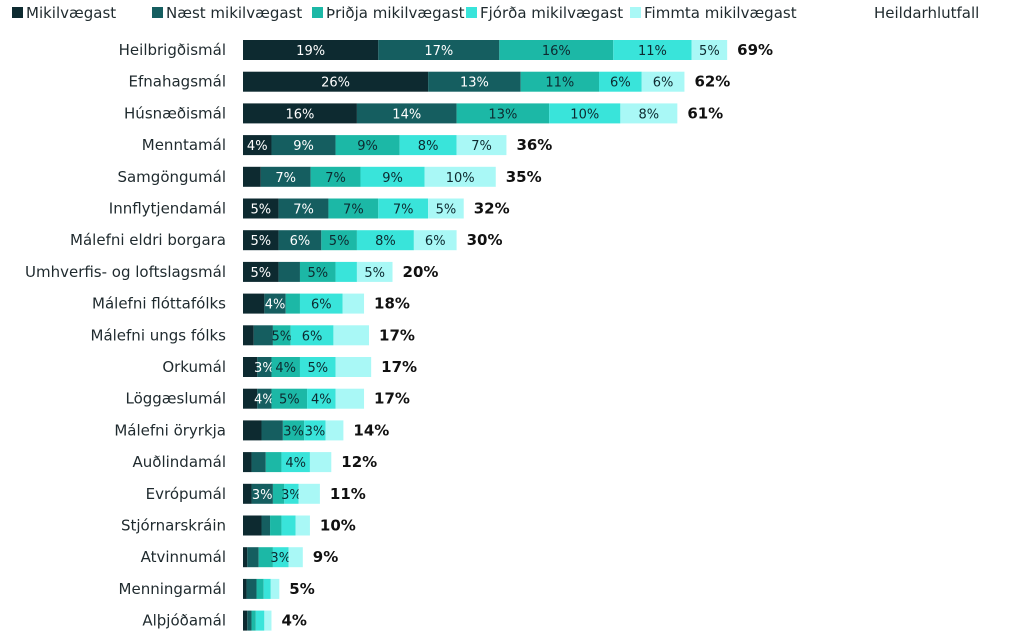 The image size is (1024, 638). I want to click on segment-label: 10%, so click(460, 178).